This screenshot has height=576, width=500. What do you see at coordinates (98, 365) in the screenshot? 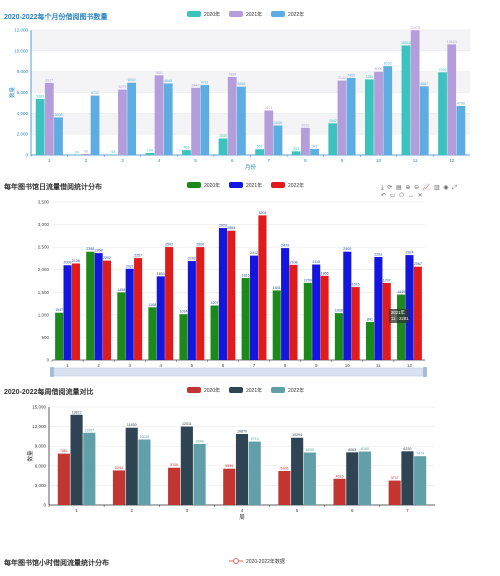
I see `x-tick-label: 2` at bounding box center [98, 365].